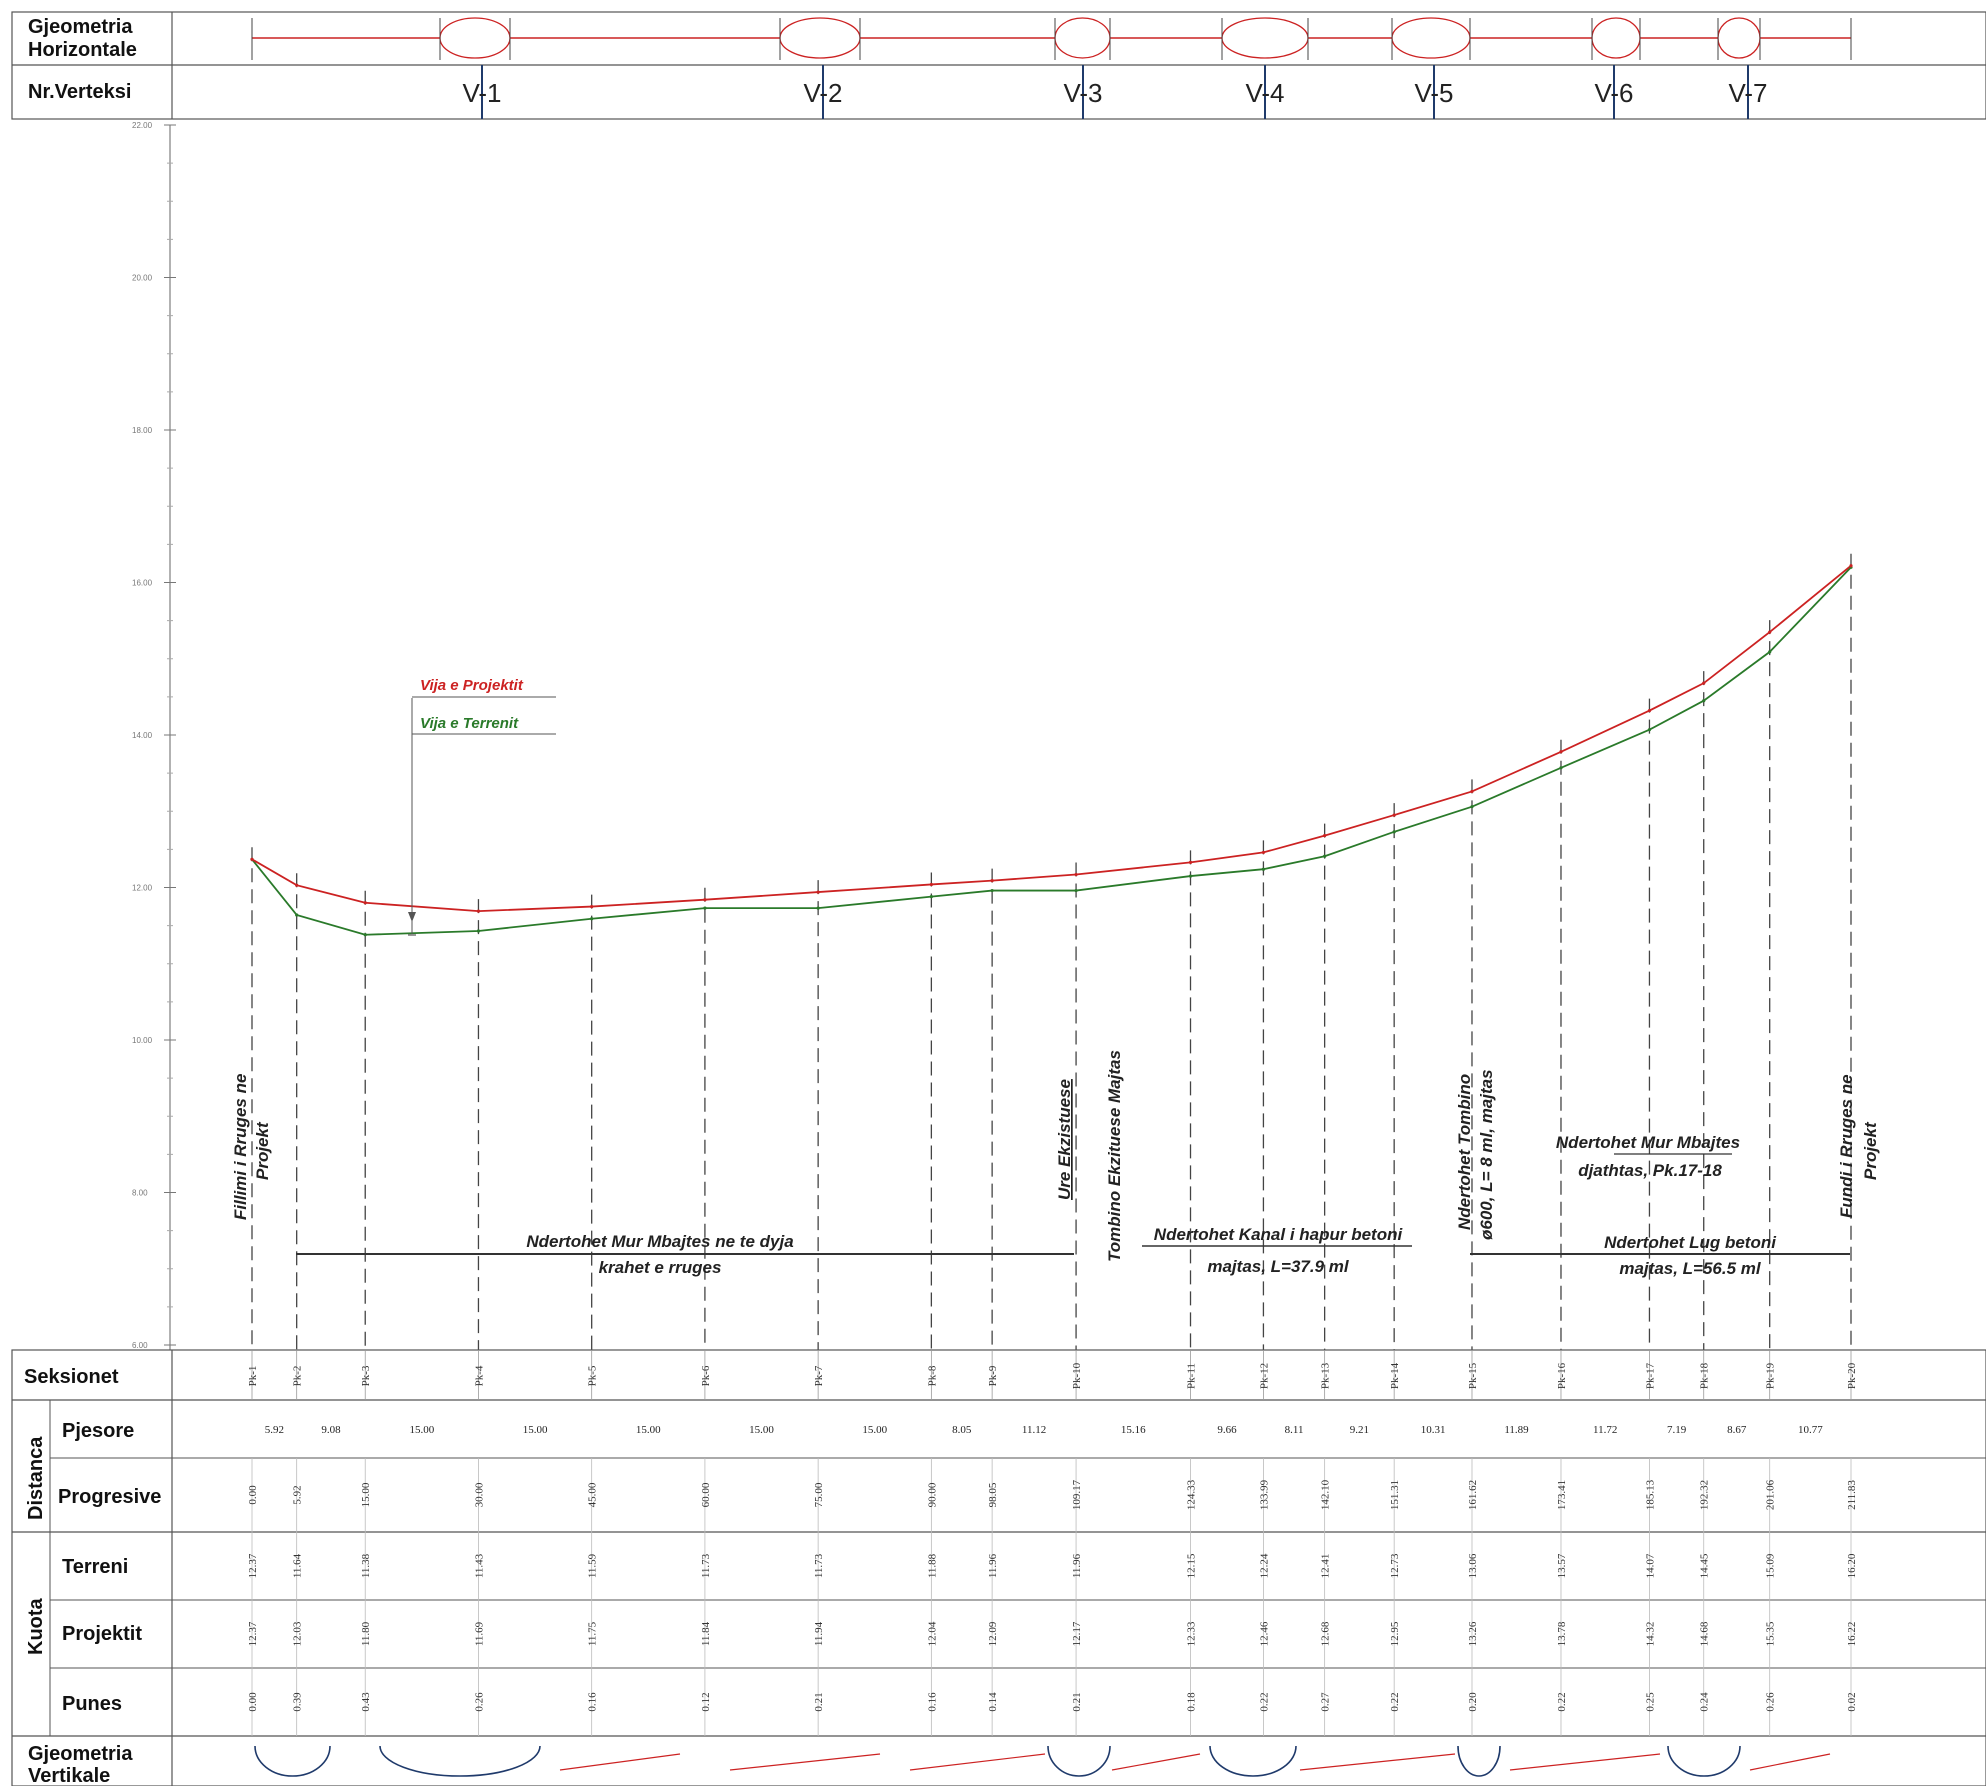 The width and height of the screenshot is (1986, 1786). I want to click on terreni-value: 12.15, so click(1192, 1565).